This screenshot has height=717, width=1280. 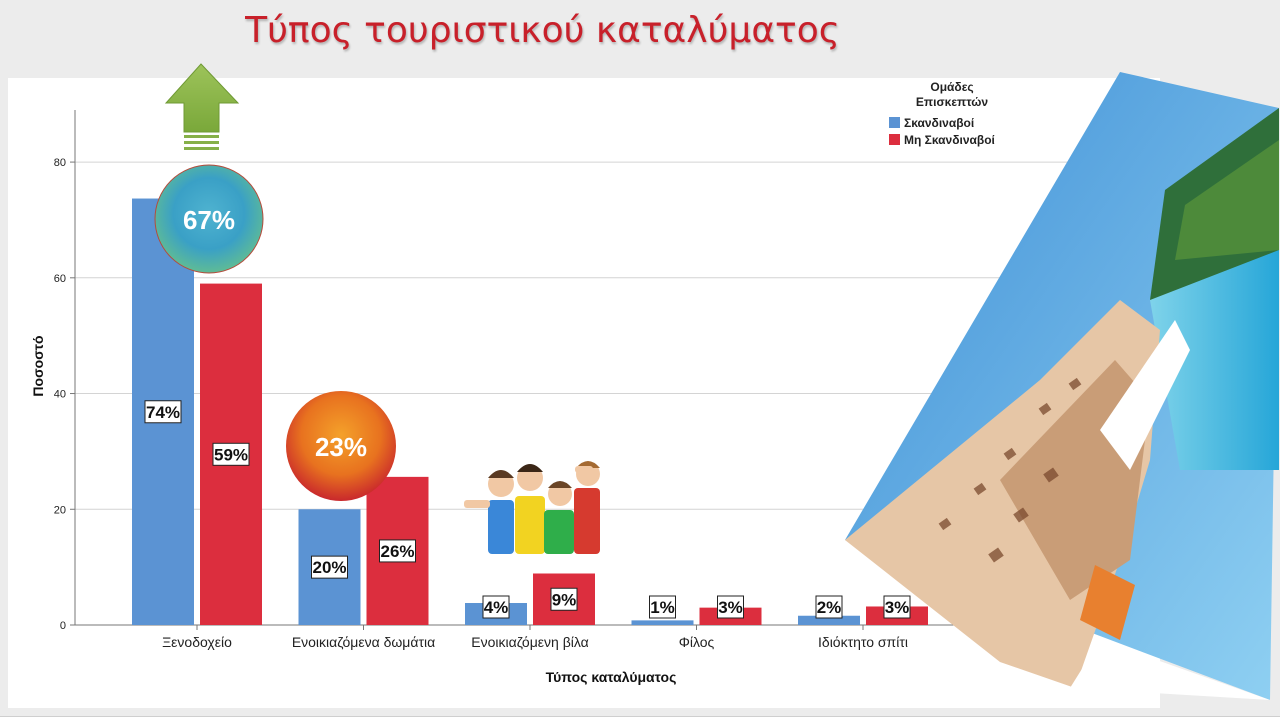 I want to click on highlight-bubble-rooms: 23%, so click(x=341, y=446).